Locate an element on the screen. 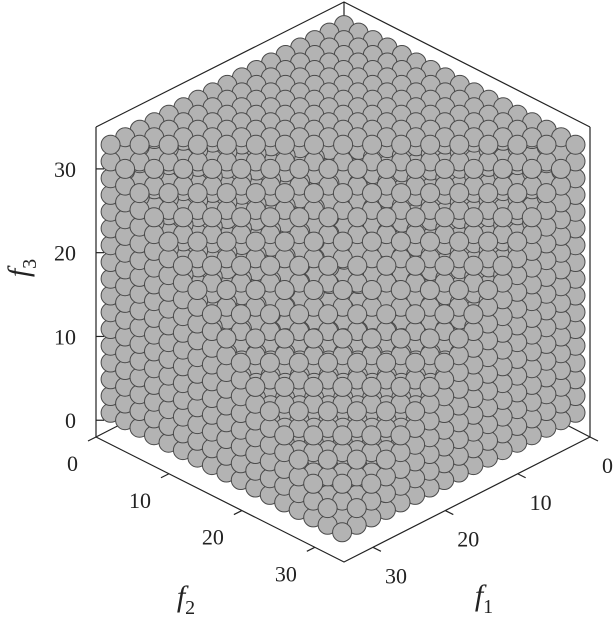  f1-tick-label: 10 is located at coordinates (541, 502).